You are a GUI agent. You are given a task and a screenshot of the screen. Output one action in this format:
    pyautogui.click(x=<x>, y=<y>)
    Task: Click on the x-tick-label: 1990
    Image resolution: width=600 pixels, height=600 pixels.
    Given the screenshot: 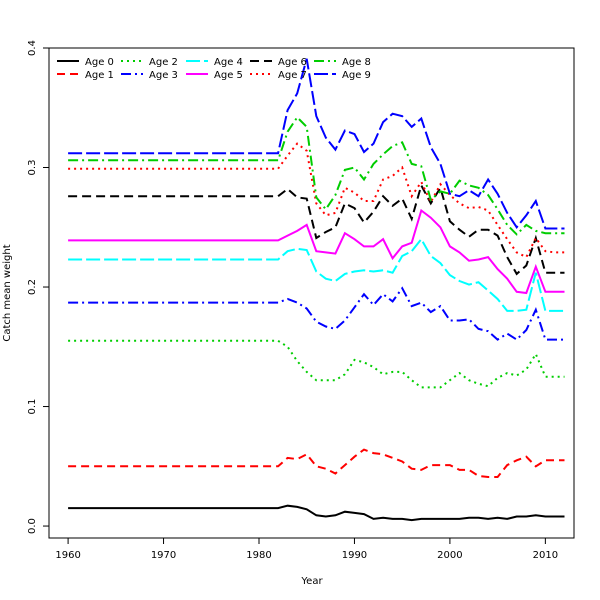 What is the action you would take?
    pyautogui.click(x=354, y=555)
    